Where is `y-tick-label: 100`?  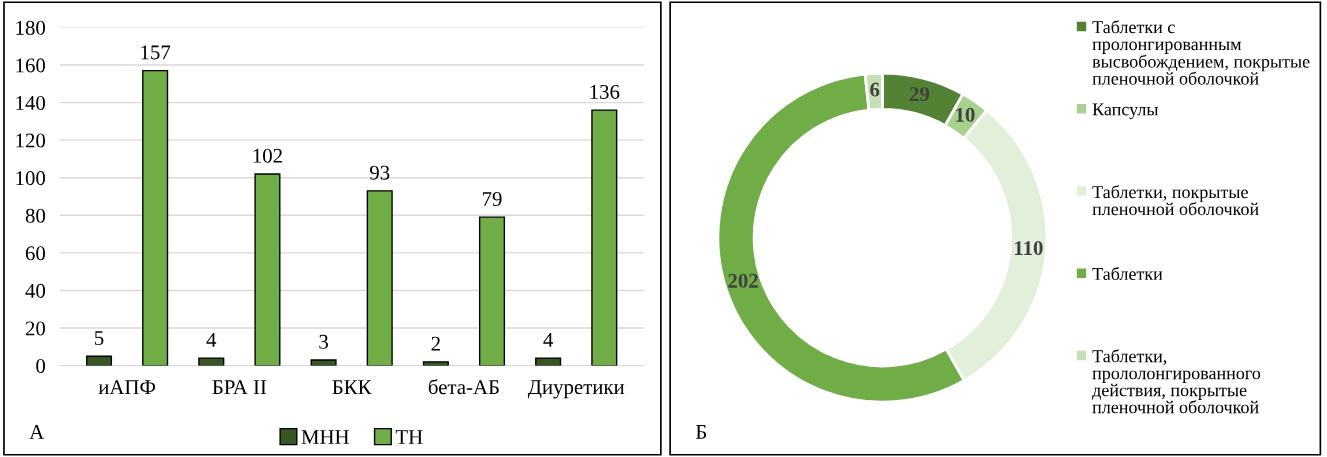
y-tick-label: 100 is located at coordinates (31, 178).